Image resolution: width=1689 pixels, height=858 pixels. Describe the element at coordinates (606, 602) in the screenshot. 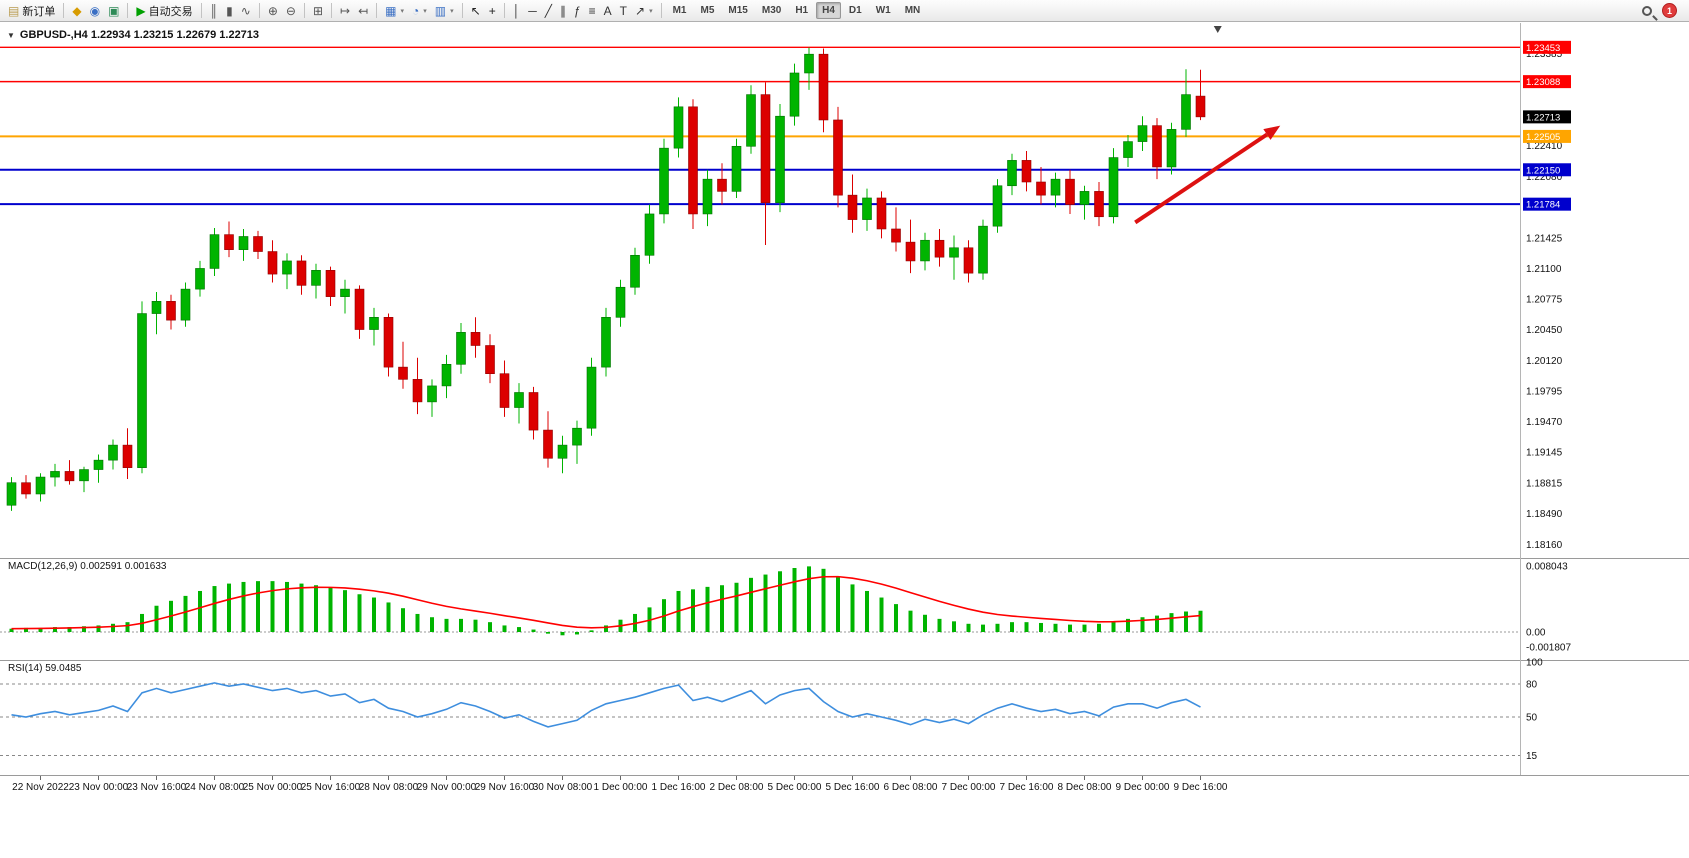

I see `macd-signal-line` at that location.